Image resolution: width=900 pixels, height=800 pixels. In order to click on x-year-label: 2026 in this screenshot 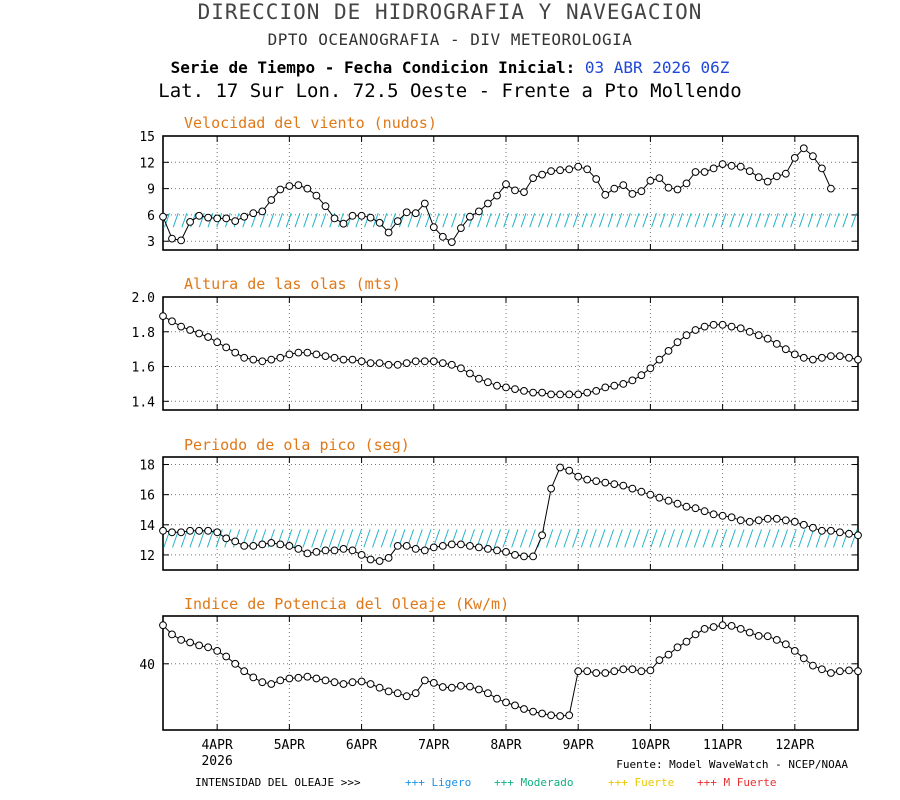, I will do `click(216, 761)`.